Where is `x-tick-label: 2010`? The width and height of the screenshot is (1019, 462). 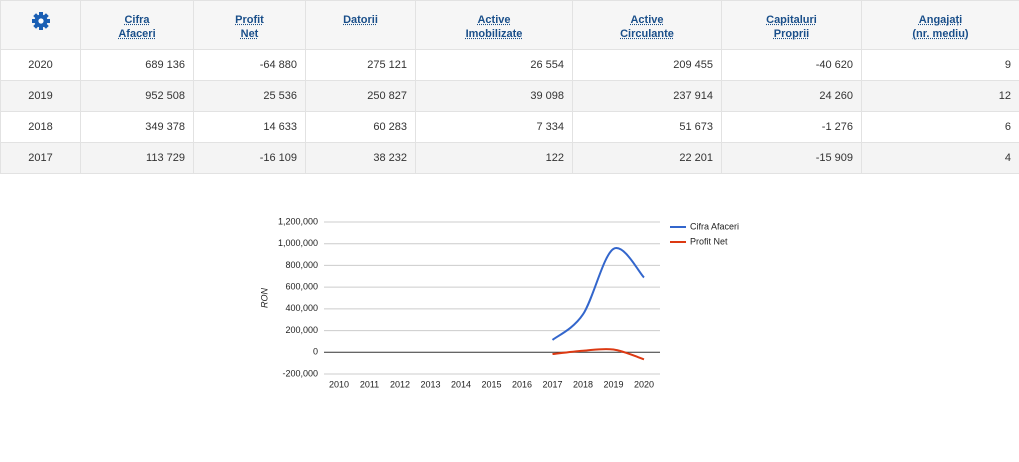
x-tick-label: 2010 is located at coordinates (339, 384).